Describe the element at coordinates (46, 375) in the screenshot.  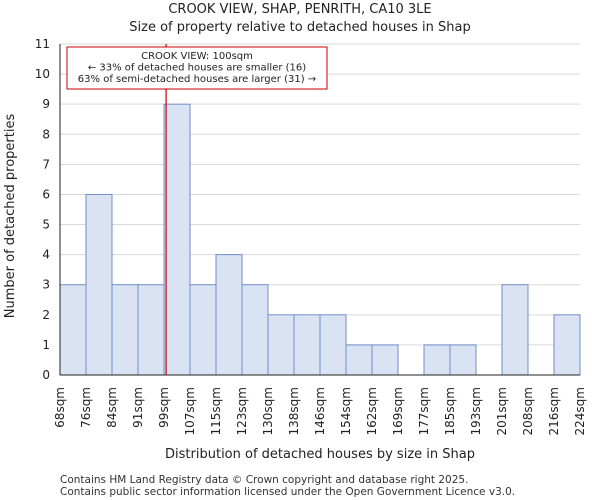
I see `y-tick-label: 0` at that location.